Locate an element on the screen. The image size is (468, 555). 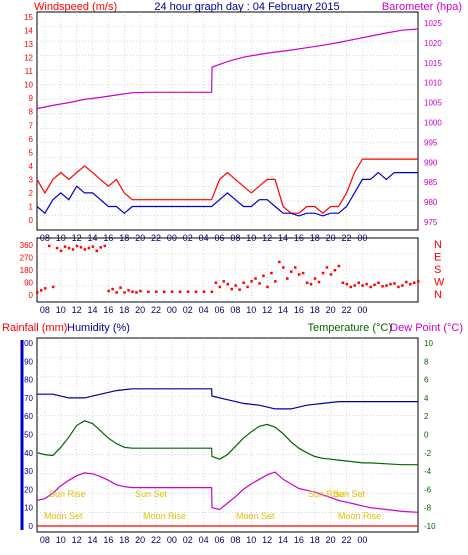
compass-tick-label: W is located at coordinates (439, 283).